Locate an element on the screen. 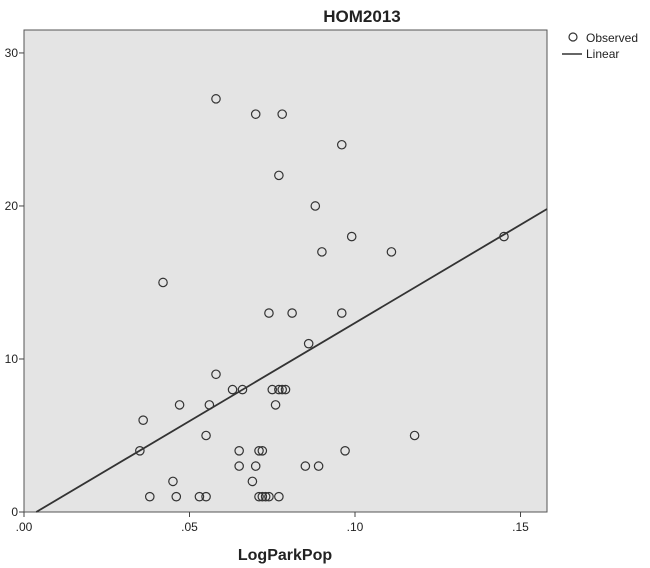 The image size is (650, 568). x-tick-label: .10 is located at coordinates (355, 527).